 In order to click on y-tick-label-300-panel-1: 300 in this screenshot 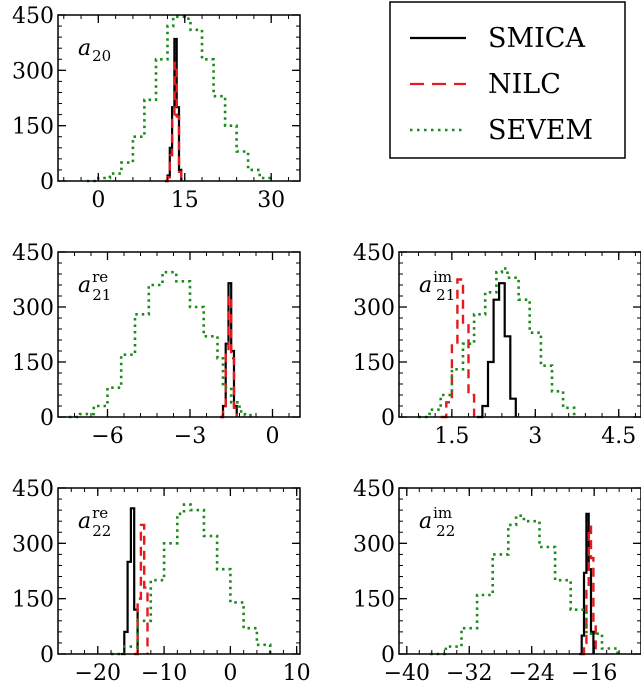, I will do `click(33, 308)`.